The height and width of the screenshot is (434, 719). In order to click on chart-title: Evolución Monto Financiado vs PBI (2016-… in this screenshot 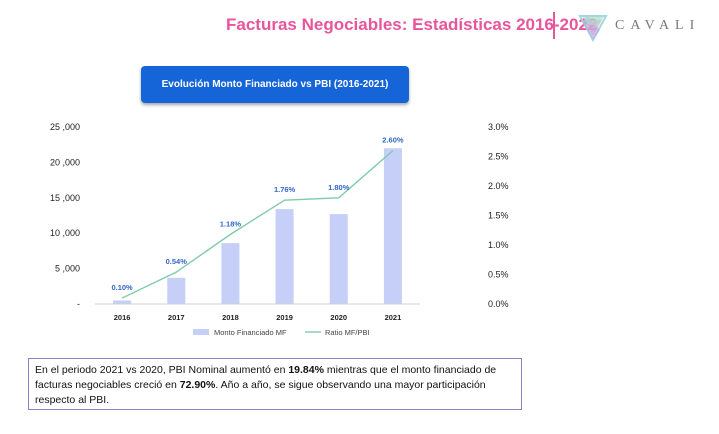, I will do `click(275, 84)`.